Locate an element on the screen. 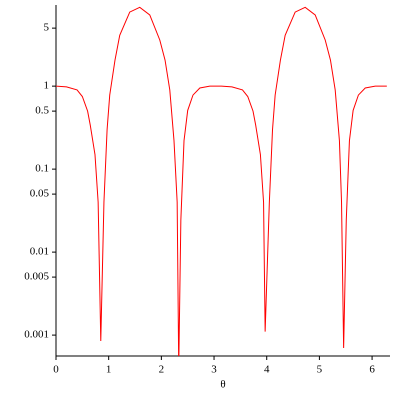 Image resolution: width=400 pixels, height=400 pixels. x-axis-label: θ is located at coordinates (222, 385).